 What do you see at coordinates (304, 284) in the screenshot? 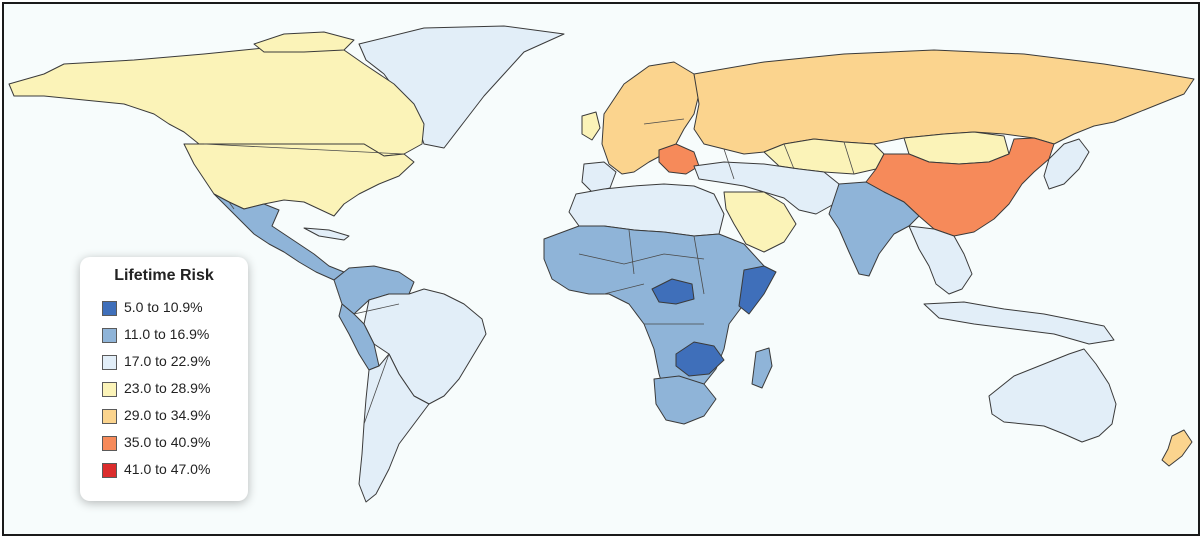
I see `border-lines-americas` at bounding box center [304, 284].